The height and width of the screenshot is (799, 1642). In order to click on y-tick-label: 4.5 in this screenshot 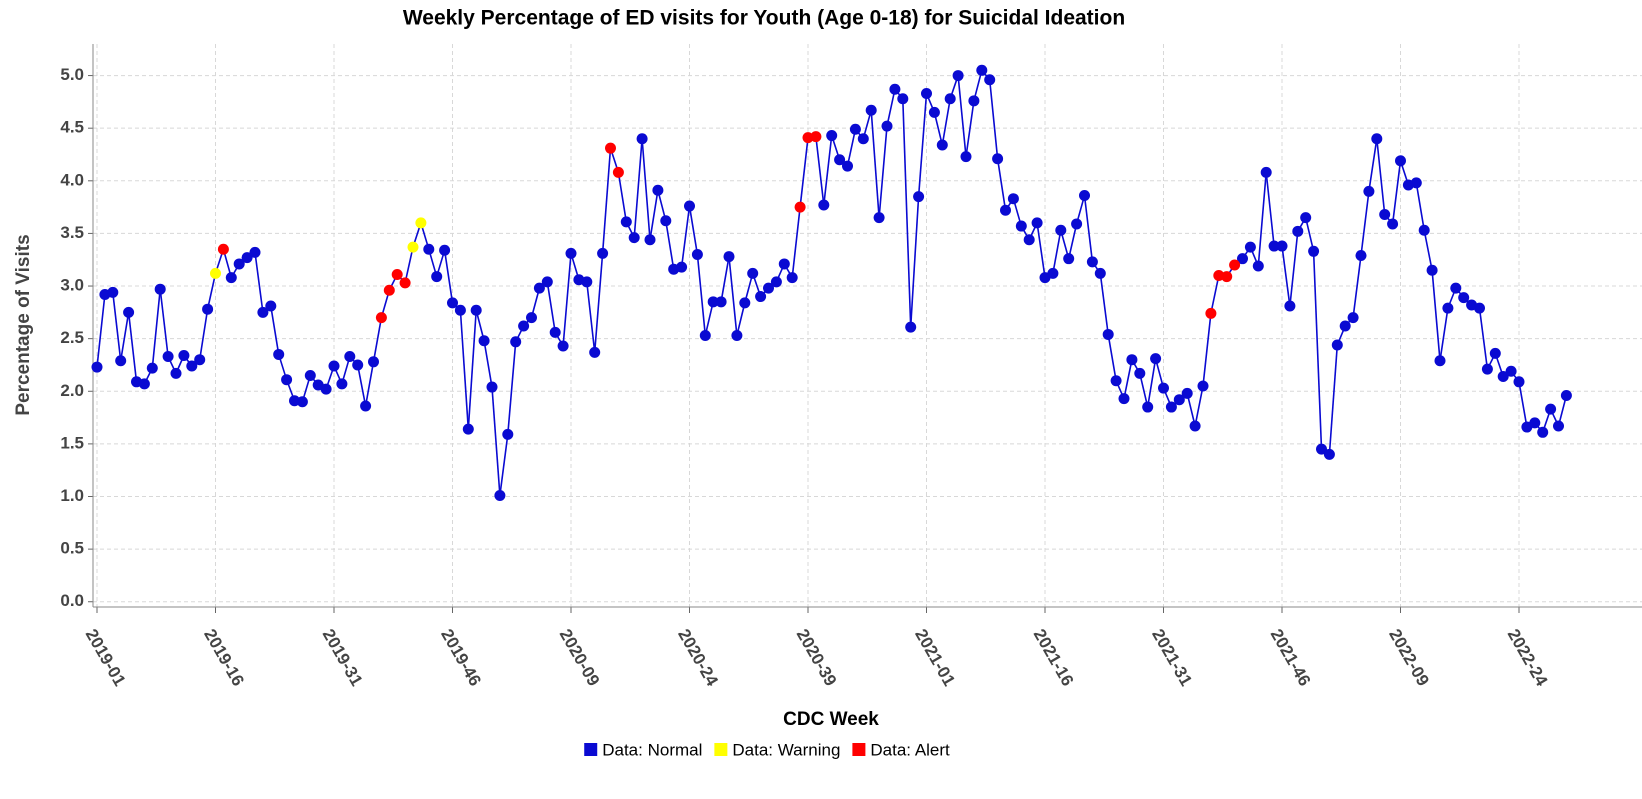, I will do `click(72, 127)`.